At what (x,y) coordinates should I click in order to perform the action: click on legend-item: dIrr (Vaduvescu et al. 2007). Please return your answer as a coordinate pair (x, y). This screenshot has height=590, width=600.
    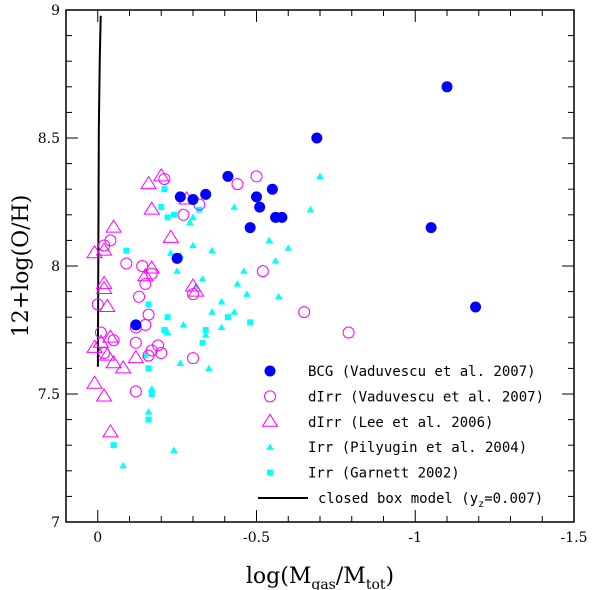
    Looking at the image, I should click on (404, 397).